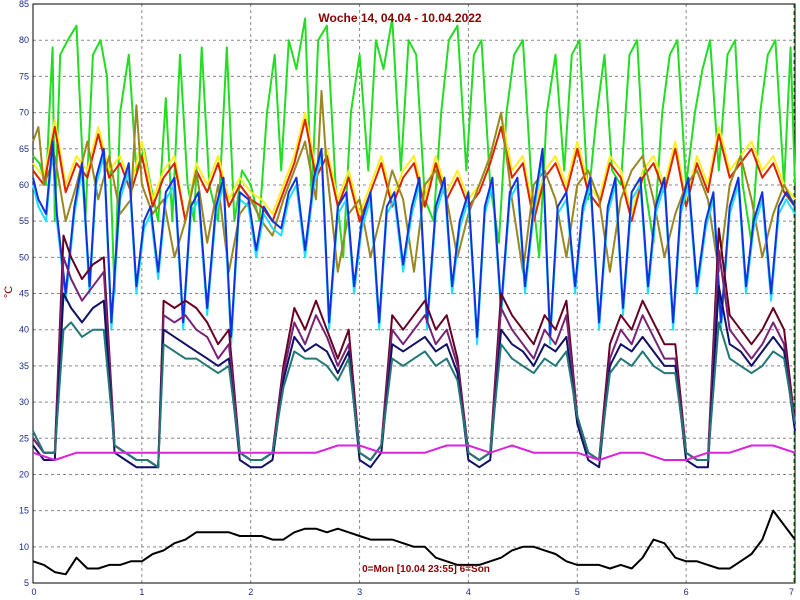 This screenshot has width=800, height=600. I want to click on x-tick-label: 7, so click(791, 592).